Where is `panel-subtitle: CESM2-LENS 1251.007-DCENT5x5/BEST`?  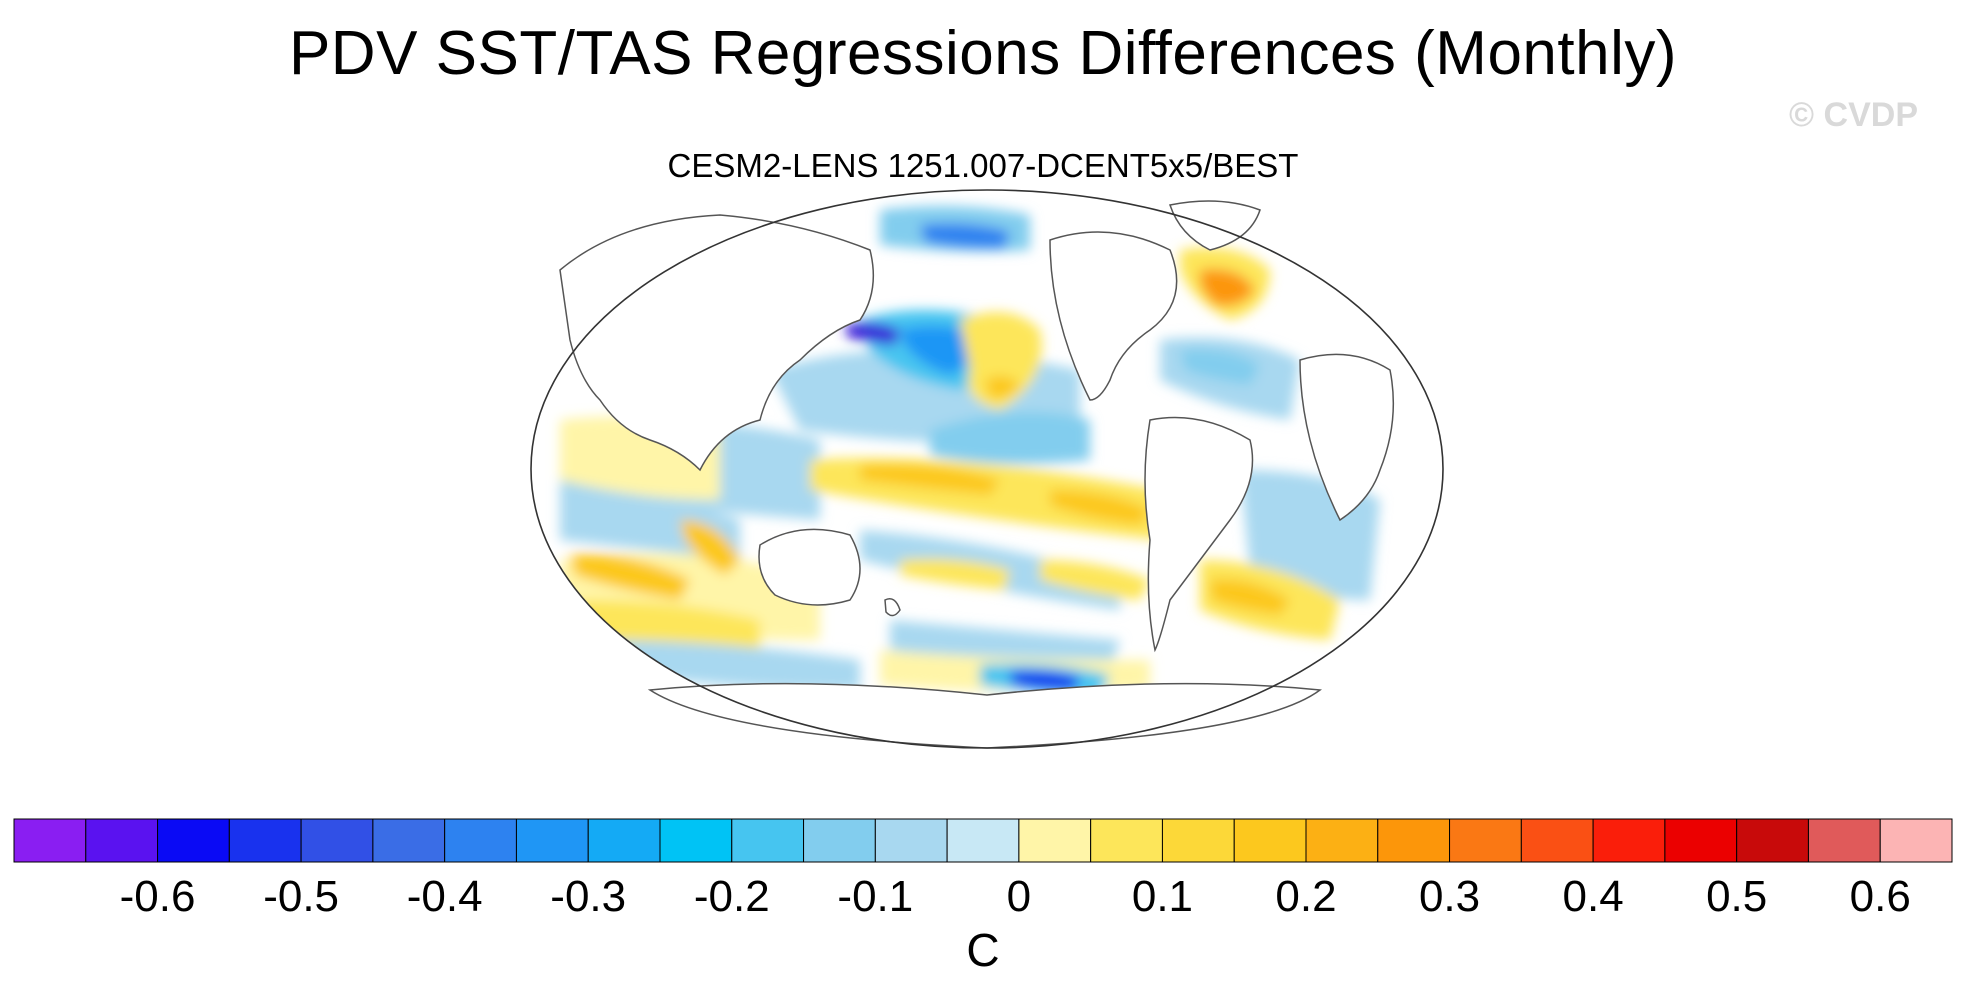 panel-subtitle: CESM2-LENS 1251.007-DCENT5x5/BEST is located at coordinates (983, 165).